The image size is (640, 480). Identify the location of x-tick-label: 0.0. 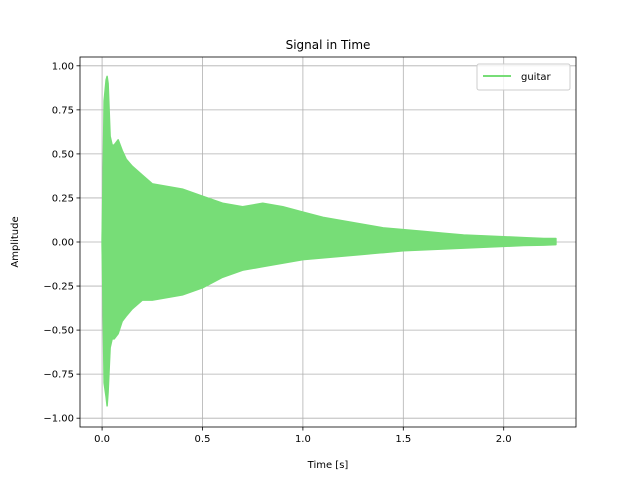
(102, 439).